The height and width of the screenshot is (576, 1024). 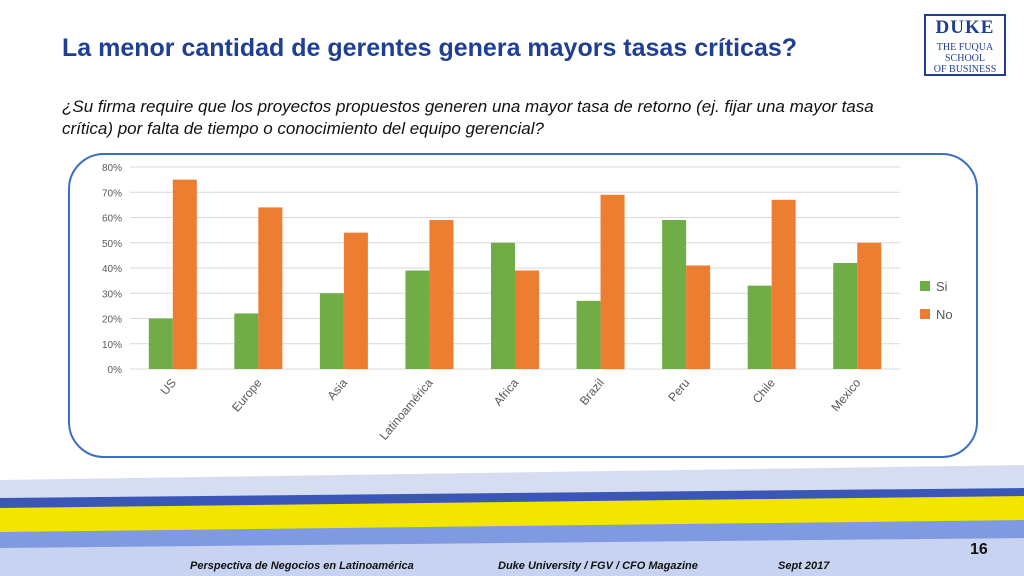 I want to click on y-tick-label: 80%, so click(x=112, y=168).